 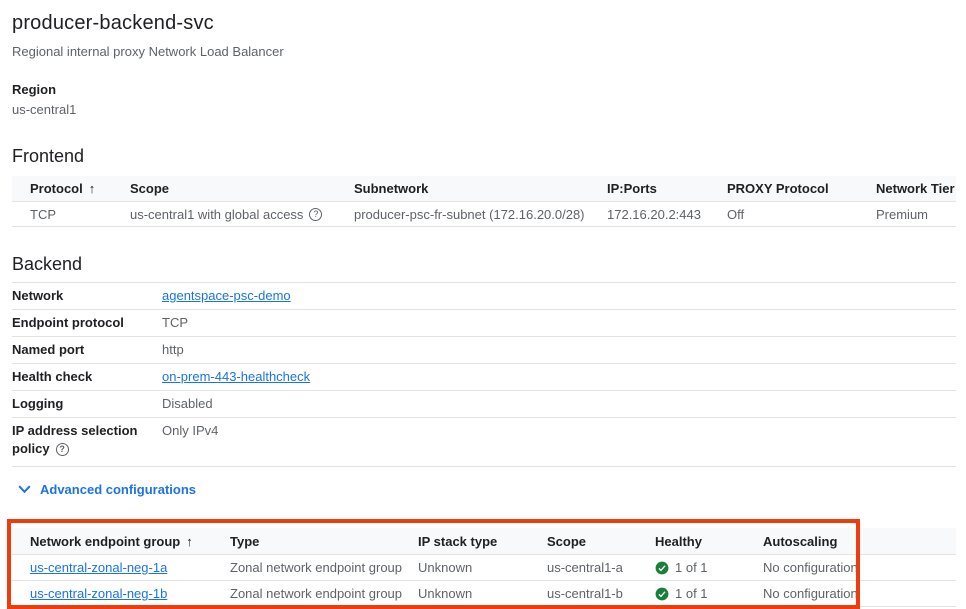 I want to click on named-port-value: http, so click(x=173, y=349).